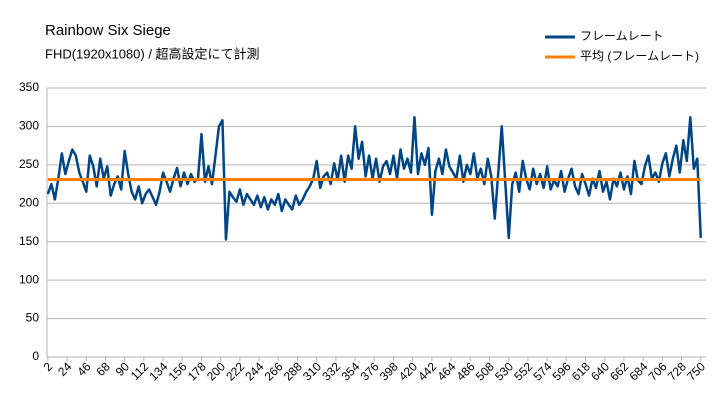 This screenshot has width=718, height=401. What do you see at coordinates (108, 30) in the screenshot?
I see `chart-title: Rainbow Six Siege` at bounding box center [108, 30].